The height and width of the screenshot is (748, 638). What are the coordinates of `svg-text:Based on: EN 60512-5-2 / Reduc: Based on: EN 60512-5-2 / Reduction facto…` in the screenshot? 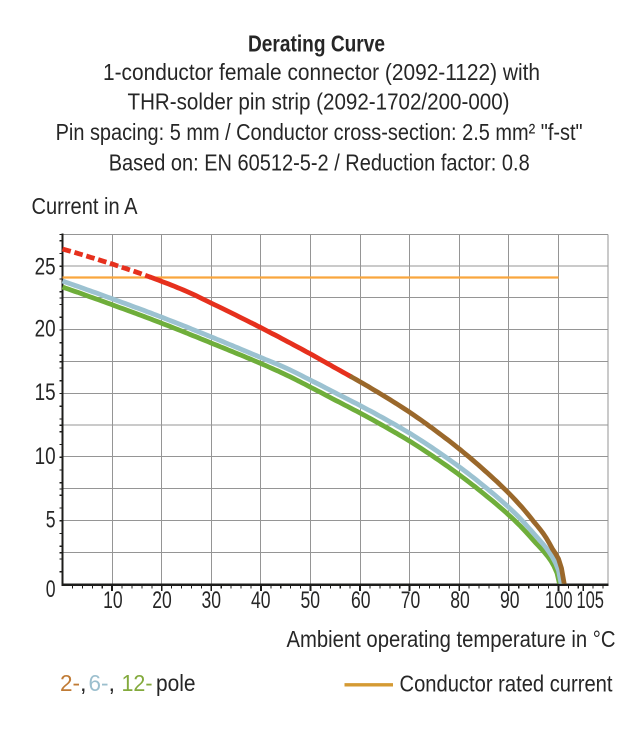 It's located at (319, 162).